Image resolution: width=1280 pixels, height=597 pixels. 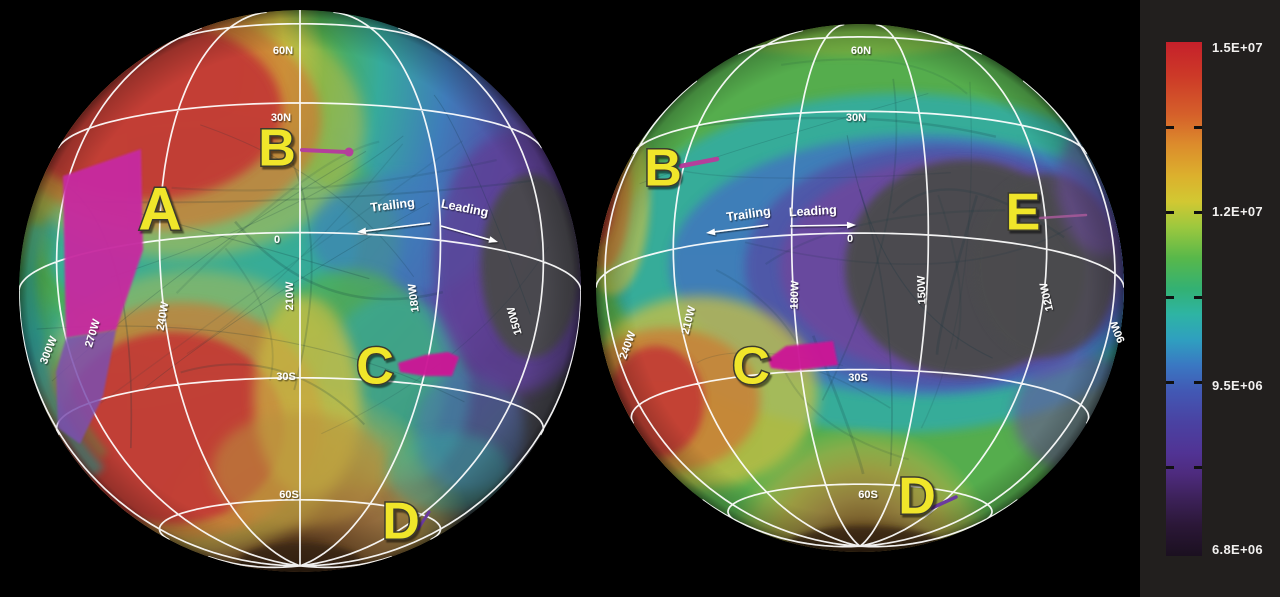 I want to click on trailing-lon-label-180W: 180W, so click(x=413, y=297).